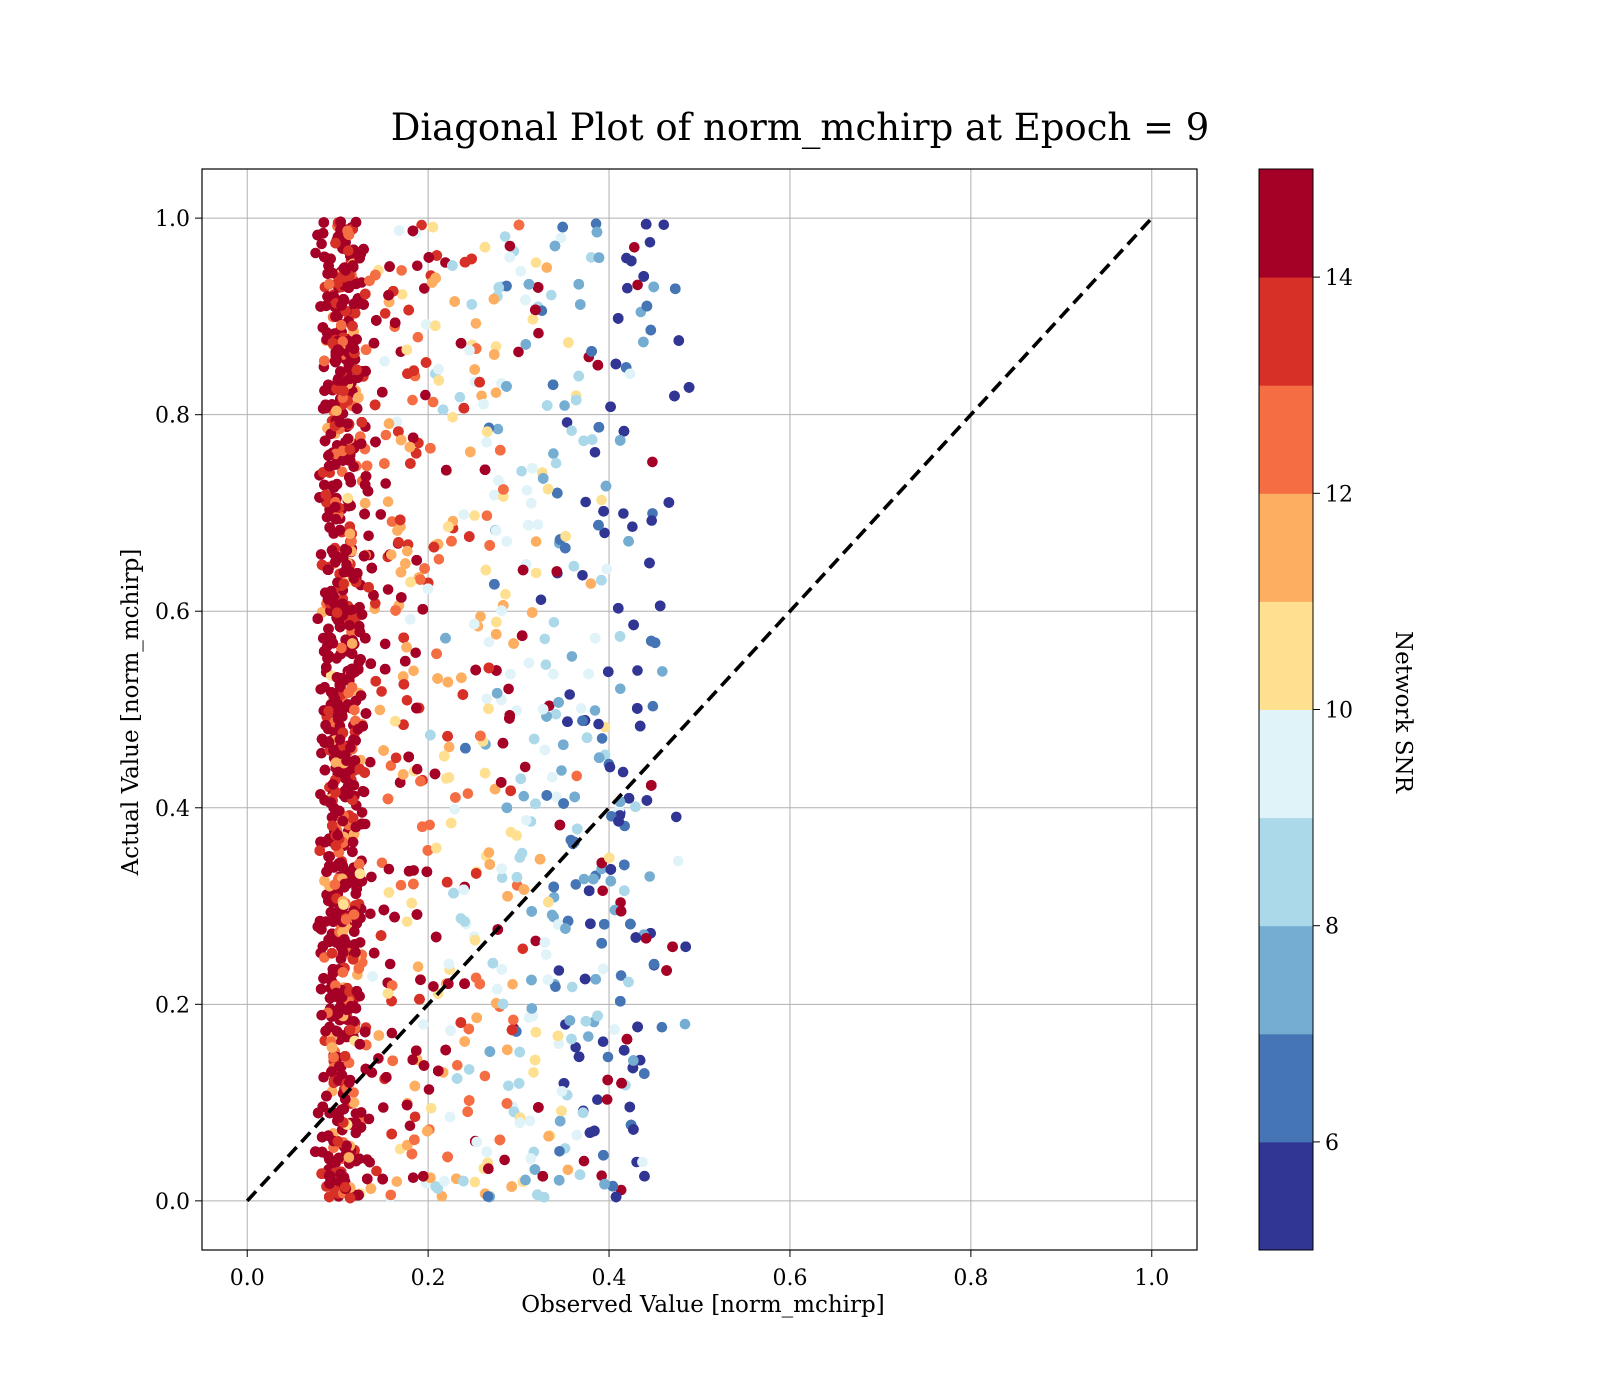  I want to click on y-tick-label: 0.0, so click(172, 1202).